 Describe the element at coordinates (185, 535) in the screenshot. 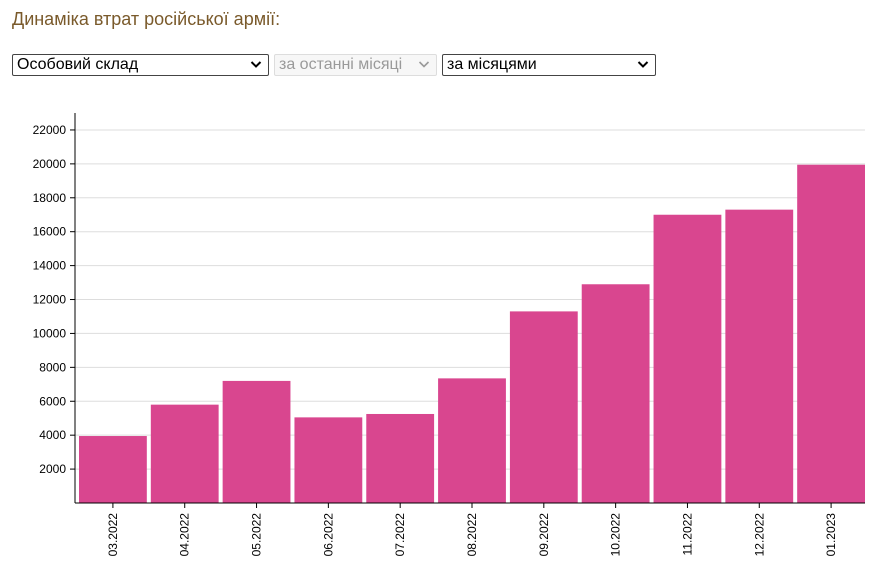

I see `x-tick-label: 04.2022` at that location.